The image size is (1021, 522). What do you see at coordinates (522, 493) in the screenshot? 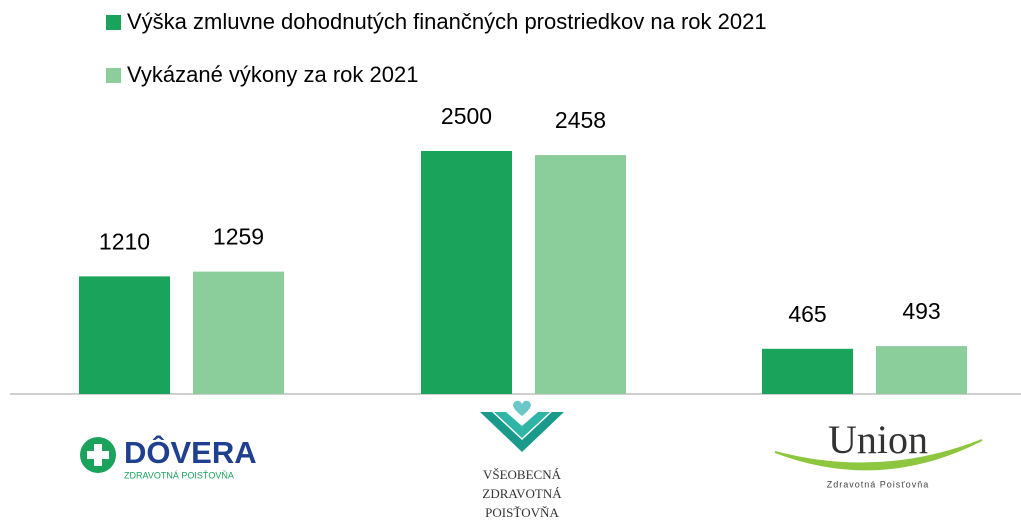
I see `category-name: ZDRAVOTNÁ` at bounding box center [522, 493].